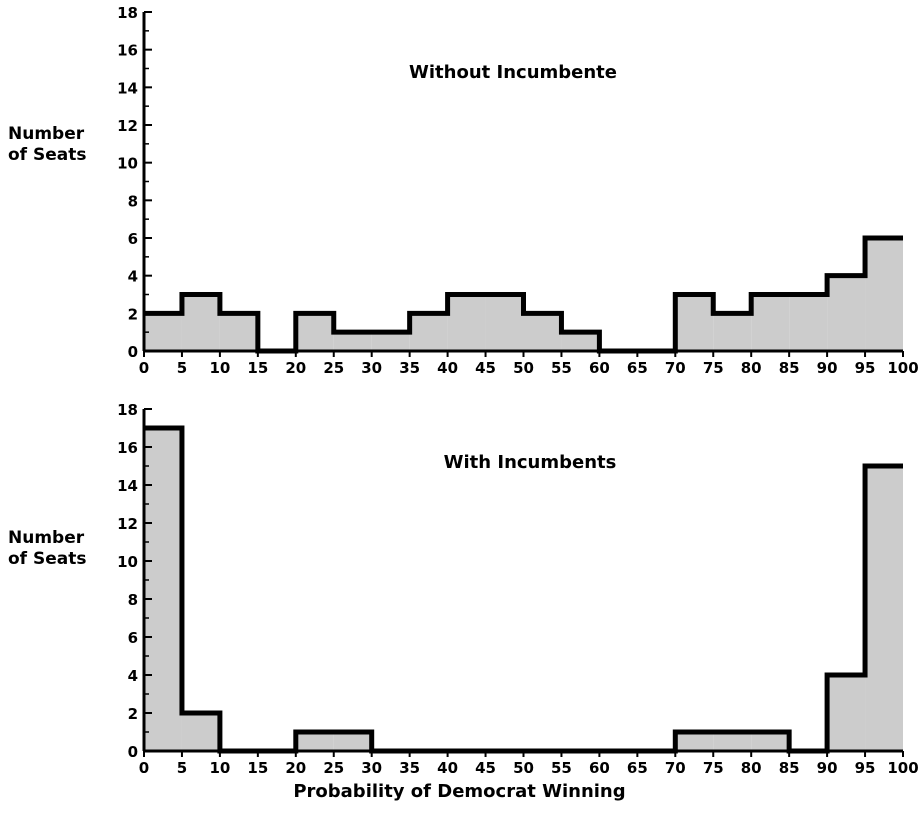 The image size is (919, 831). What do you see at coordinates (530, 462) in the screenshot?
I see `chart-title: With Incumbents` at bounding box center [530, 462].